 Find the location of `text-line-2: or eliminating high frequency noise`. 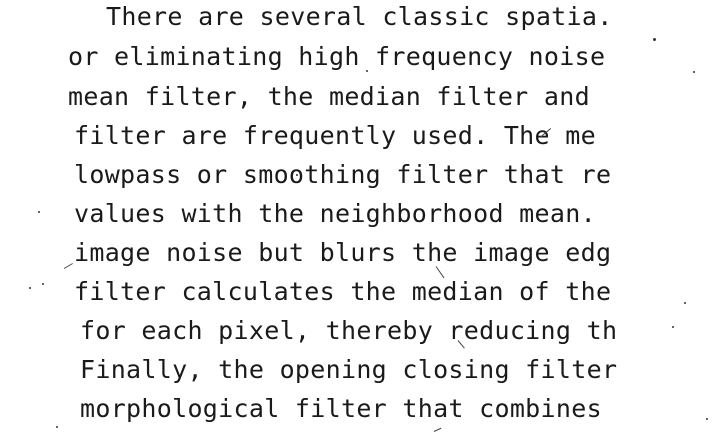

text-line-2: or eliminating high frequency noise is located at coordinates (337, 56).